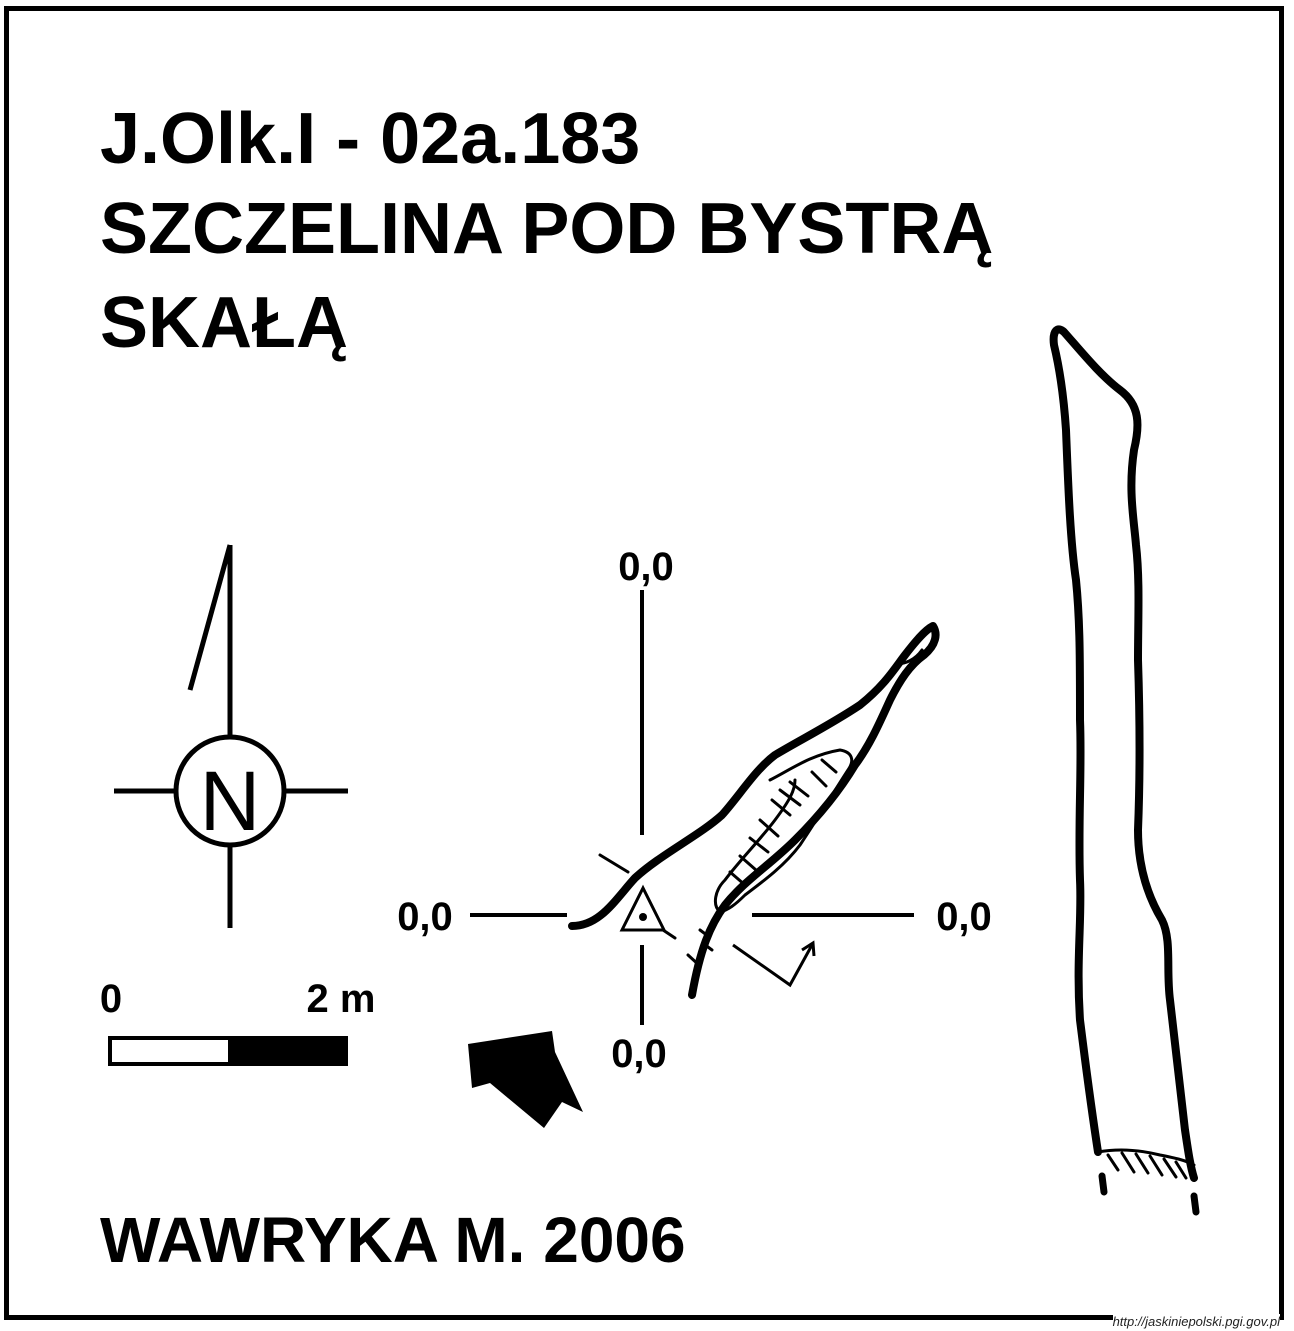 This screenshot has height=1331, width=1294. What do you see at coordinates (210, 617) in the screenshot?
I see `north-arrow-barb` at bounding box center [210, 617].